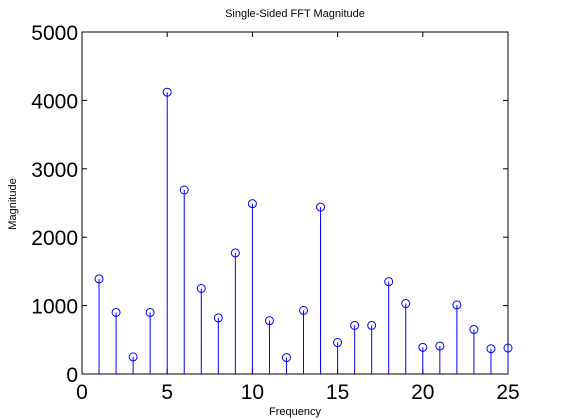 Image resolution: width=561 pixels, height=420 pixels. What do you see at coordinates (54, 170) in the screenshot?
I see `y-tick-label: 3000` at bounding box center [54, 170].